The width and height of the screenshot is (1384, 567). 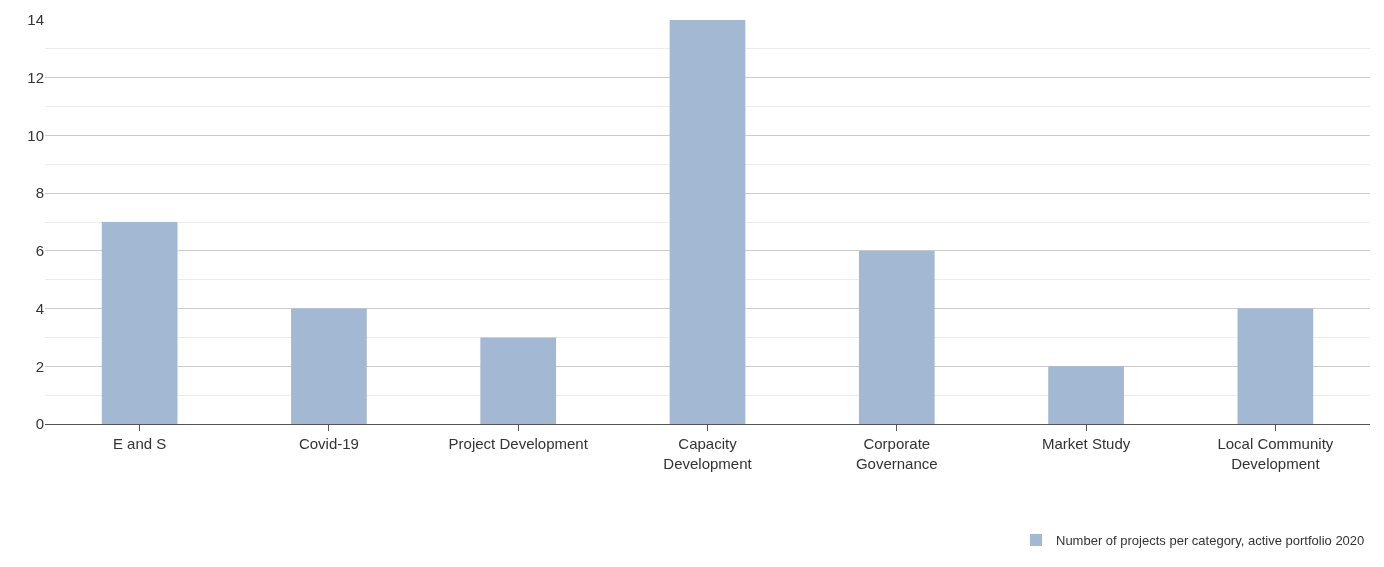 What do you see at coordinates (39, 424) in the screenshot?
I see `y-tick-label: 0` at bounding box center [39, 424].